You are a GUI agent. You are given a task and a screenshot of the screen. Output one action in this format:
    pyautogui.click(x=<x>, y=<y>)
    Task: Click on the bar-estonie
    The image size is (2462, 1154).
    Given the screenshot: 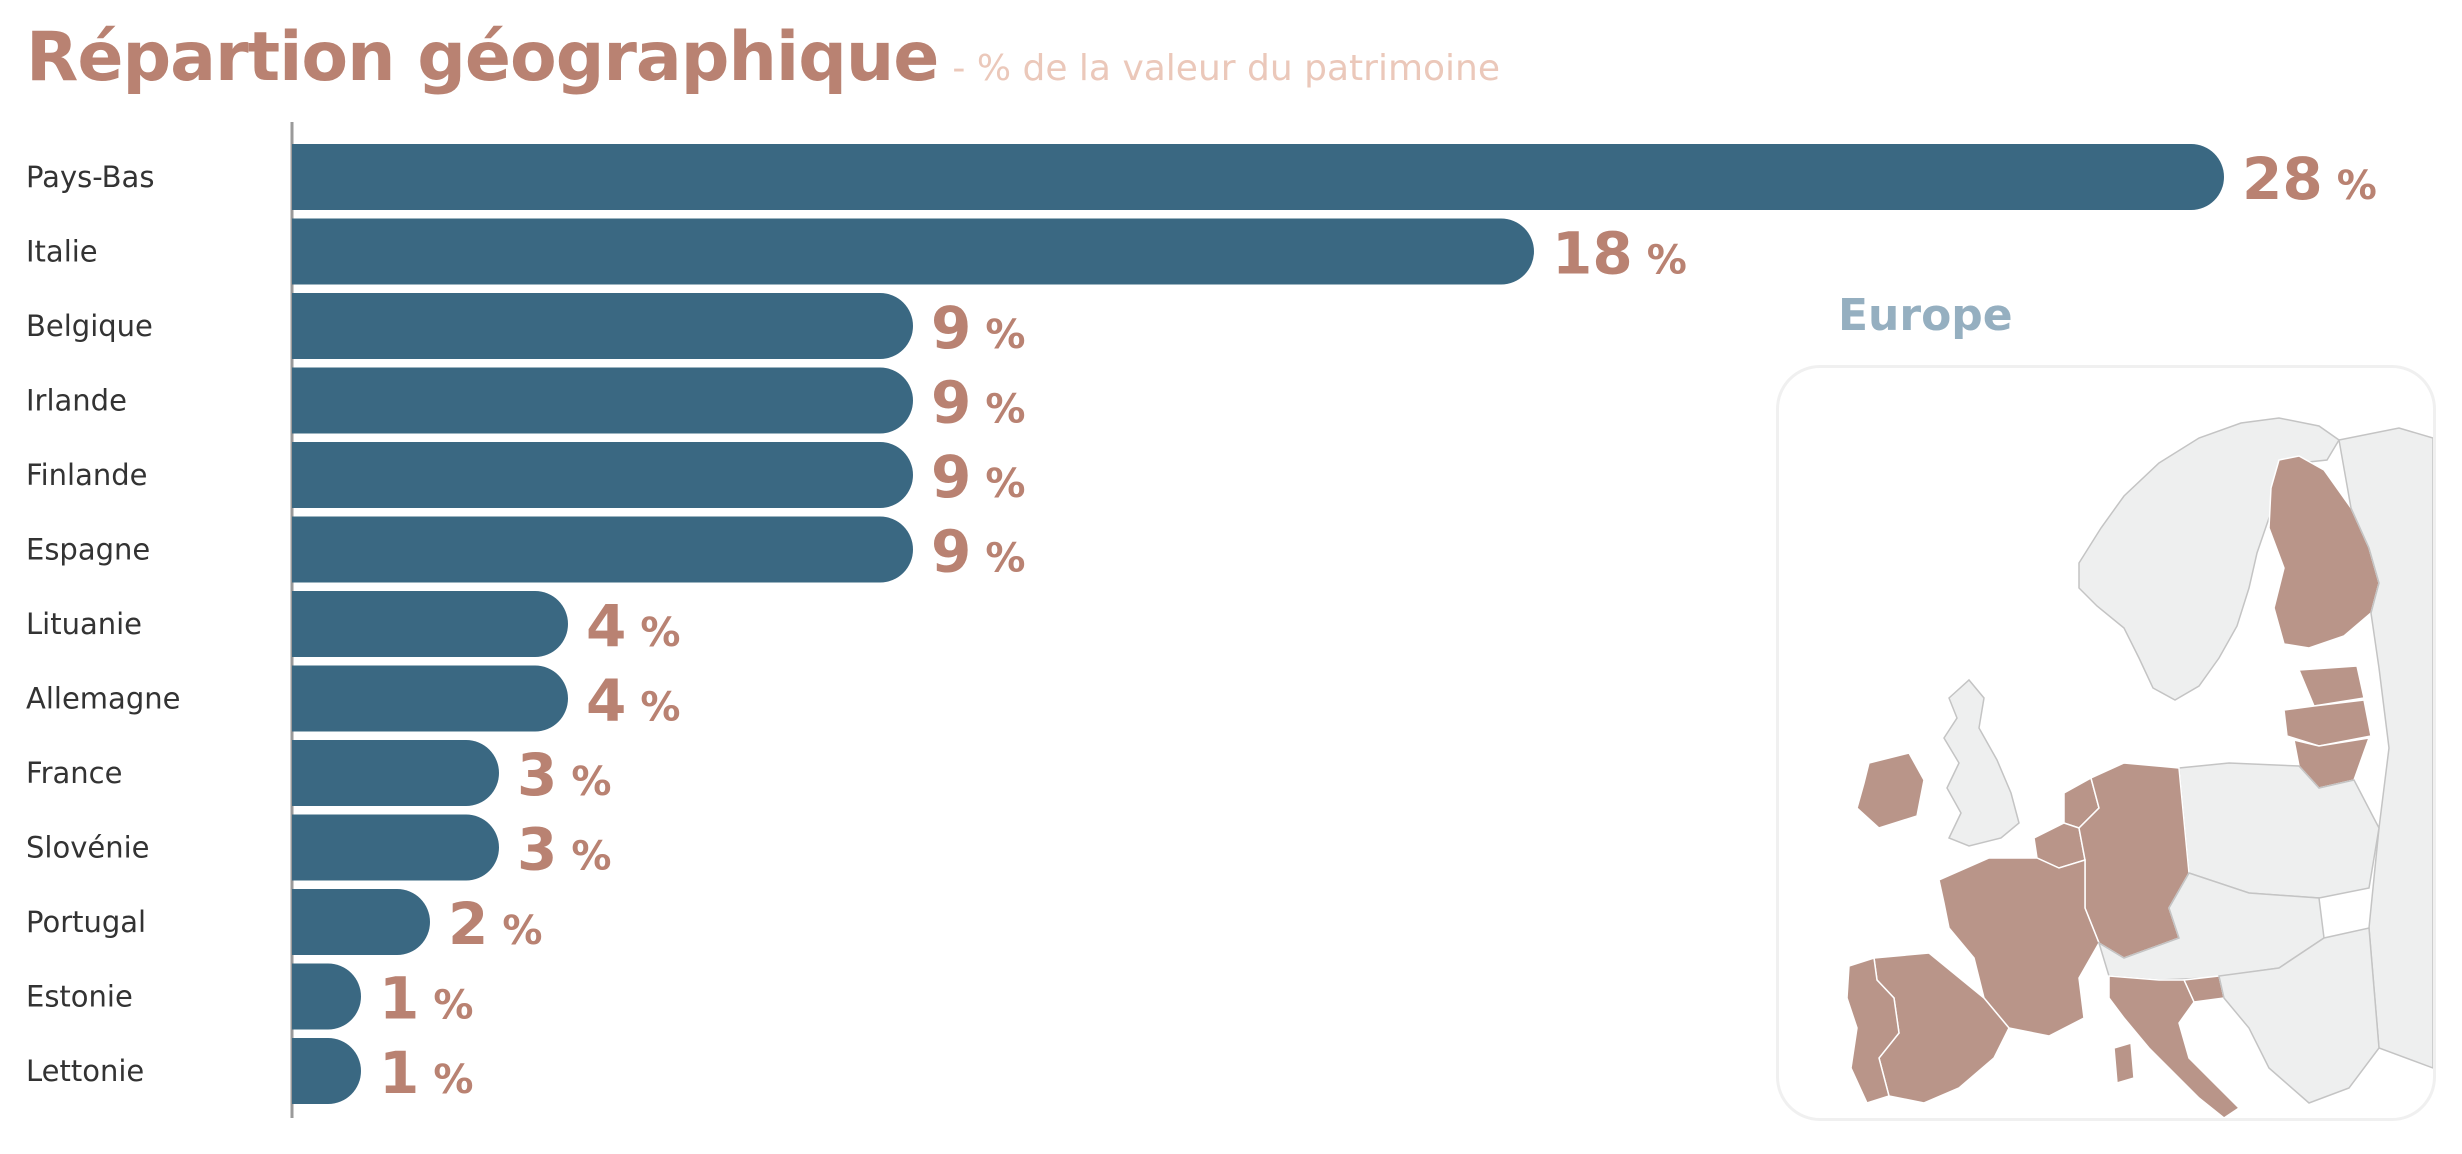 What is the action you would take?
    pyautogui.click(x=326, y=996)
    